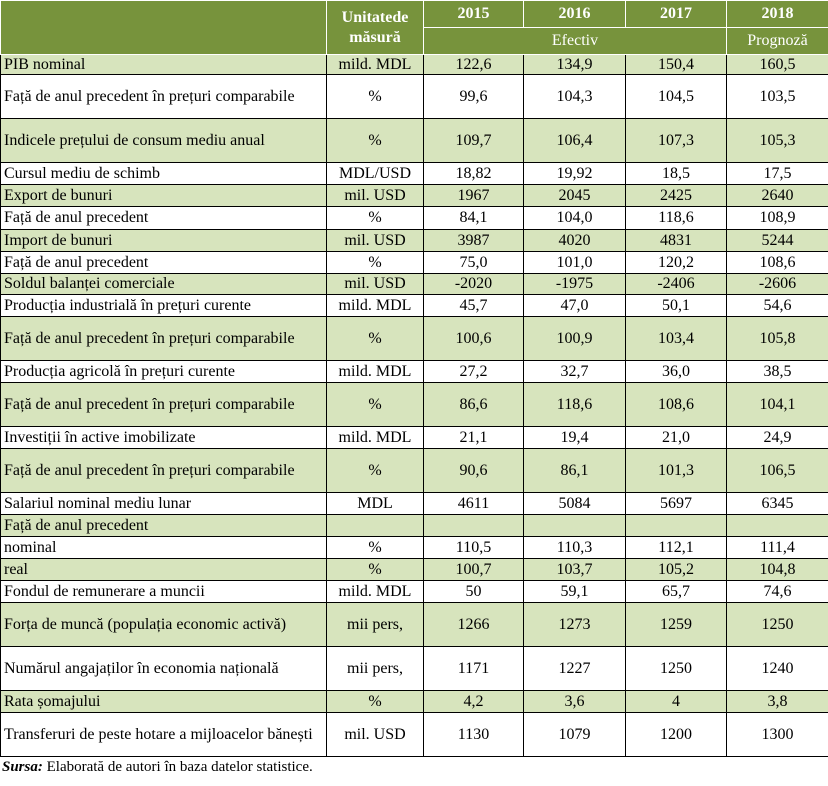  Describe the element at coordinates (676, 437) in the screenshot. I see `row-value-2017: 21,0` at that location.